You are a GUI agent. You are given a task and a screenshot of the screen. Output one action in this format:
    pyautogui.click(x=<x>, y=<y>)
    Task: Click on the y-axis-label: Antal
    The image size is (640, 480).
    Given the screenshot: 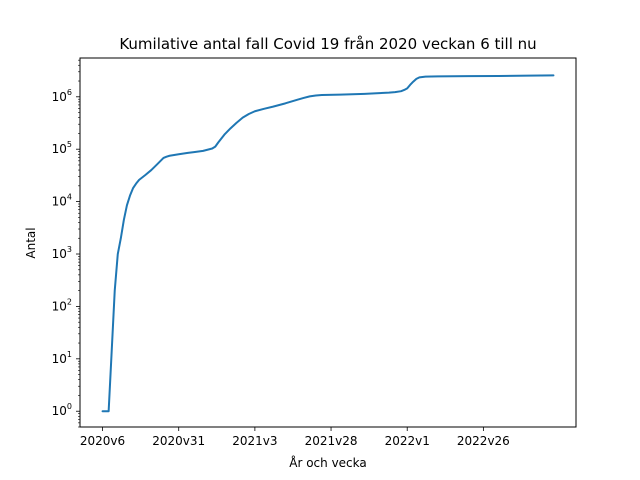 What is the action you would take?
    pyautogui.click(x=31, y=242)
    